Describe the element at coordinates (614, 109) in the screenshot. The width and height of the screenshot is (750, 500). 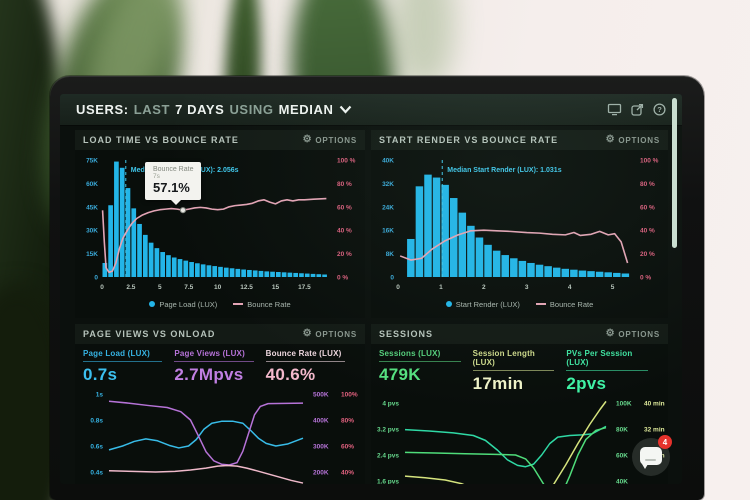
I see `monitor-icon` at that location.